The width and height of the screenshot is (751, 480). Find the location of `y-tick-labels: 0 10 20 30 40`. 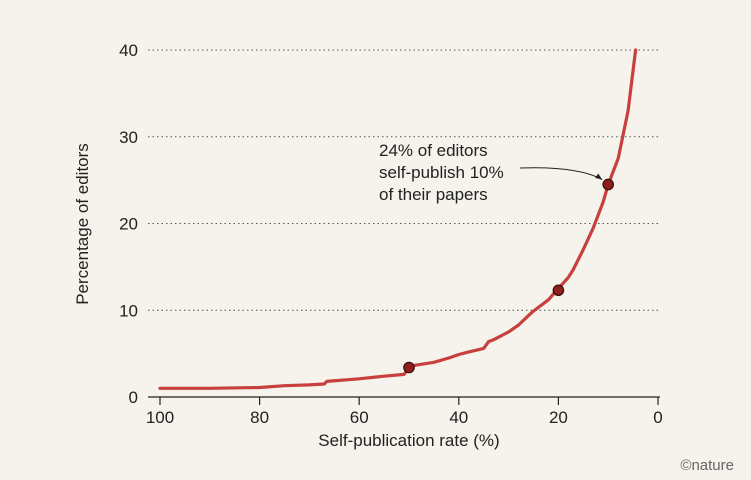

y-tick-labels: 0 10 20 30 40 is located at coordinates (128, 224).